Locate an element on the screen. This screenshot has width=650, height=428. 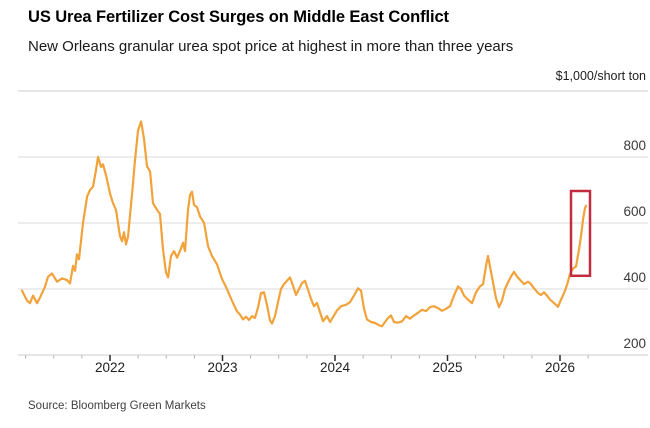
x-axis-label: 2024 is located at coordinates (335, 367).